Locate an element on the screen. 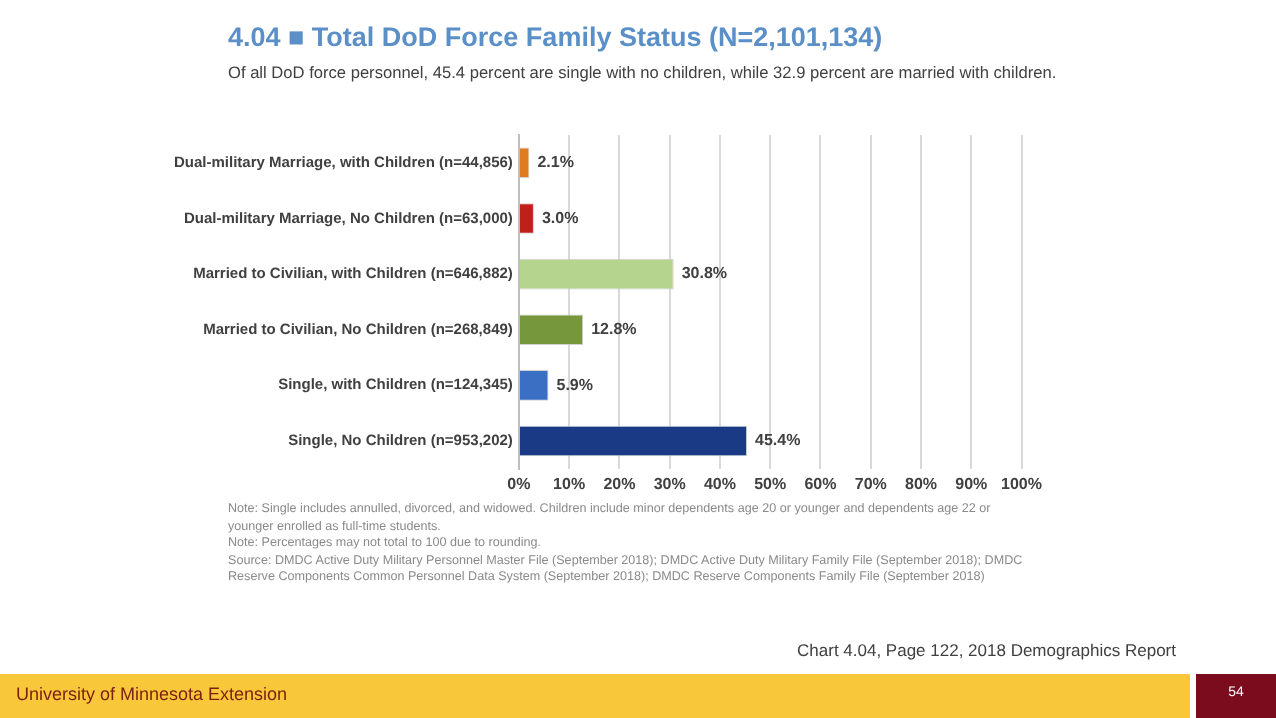 The width and height of the screenshot is (1276, 718). x-tick-label: 80% is located at coordinates (921, 483).